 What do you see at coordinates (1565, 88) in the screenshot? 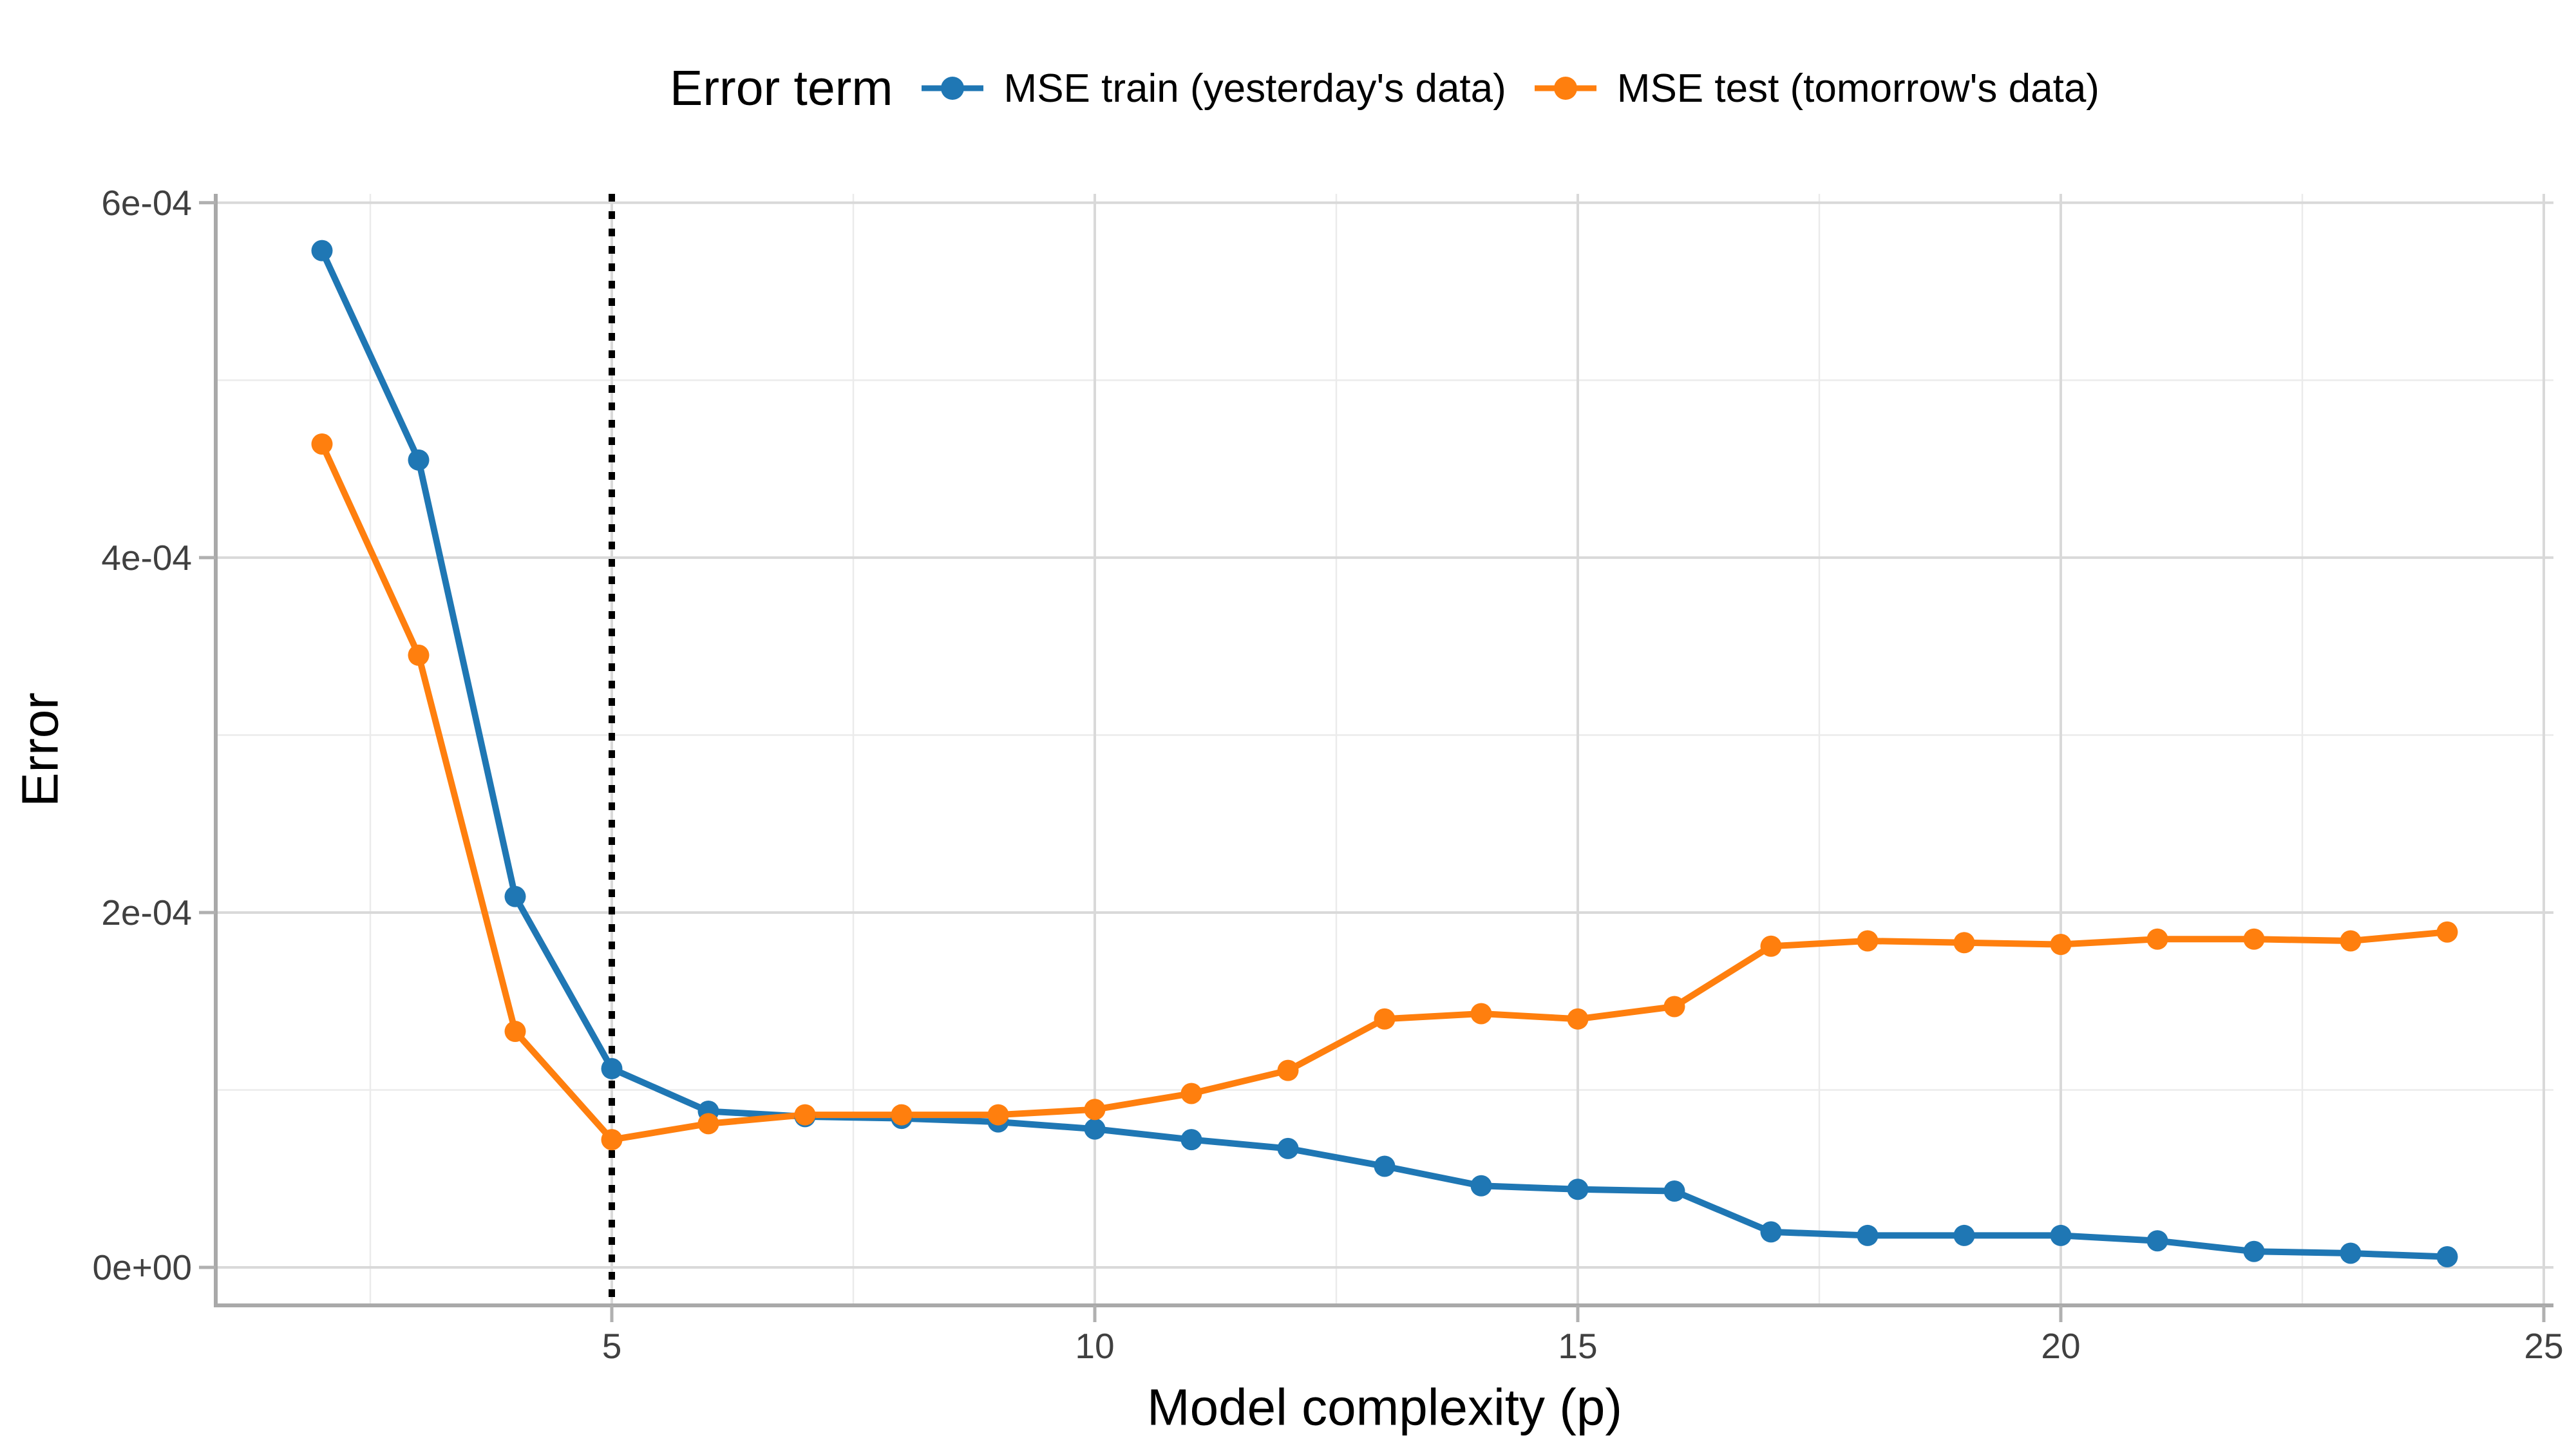
I see `test-line-dot-icon` at bounding box center [1565, 88].